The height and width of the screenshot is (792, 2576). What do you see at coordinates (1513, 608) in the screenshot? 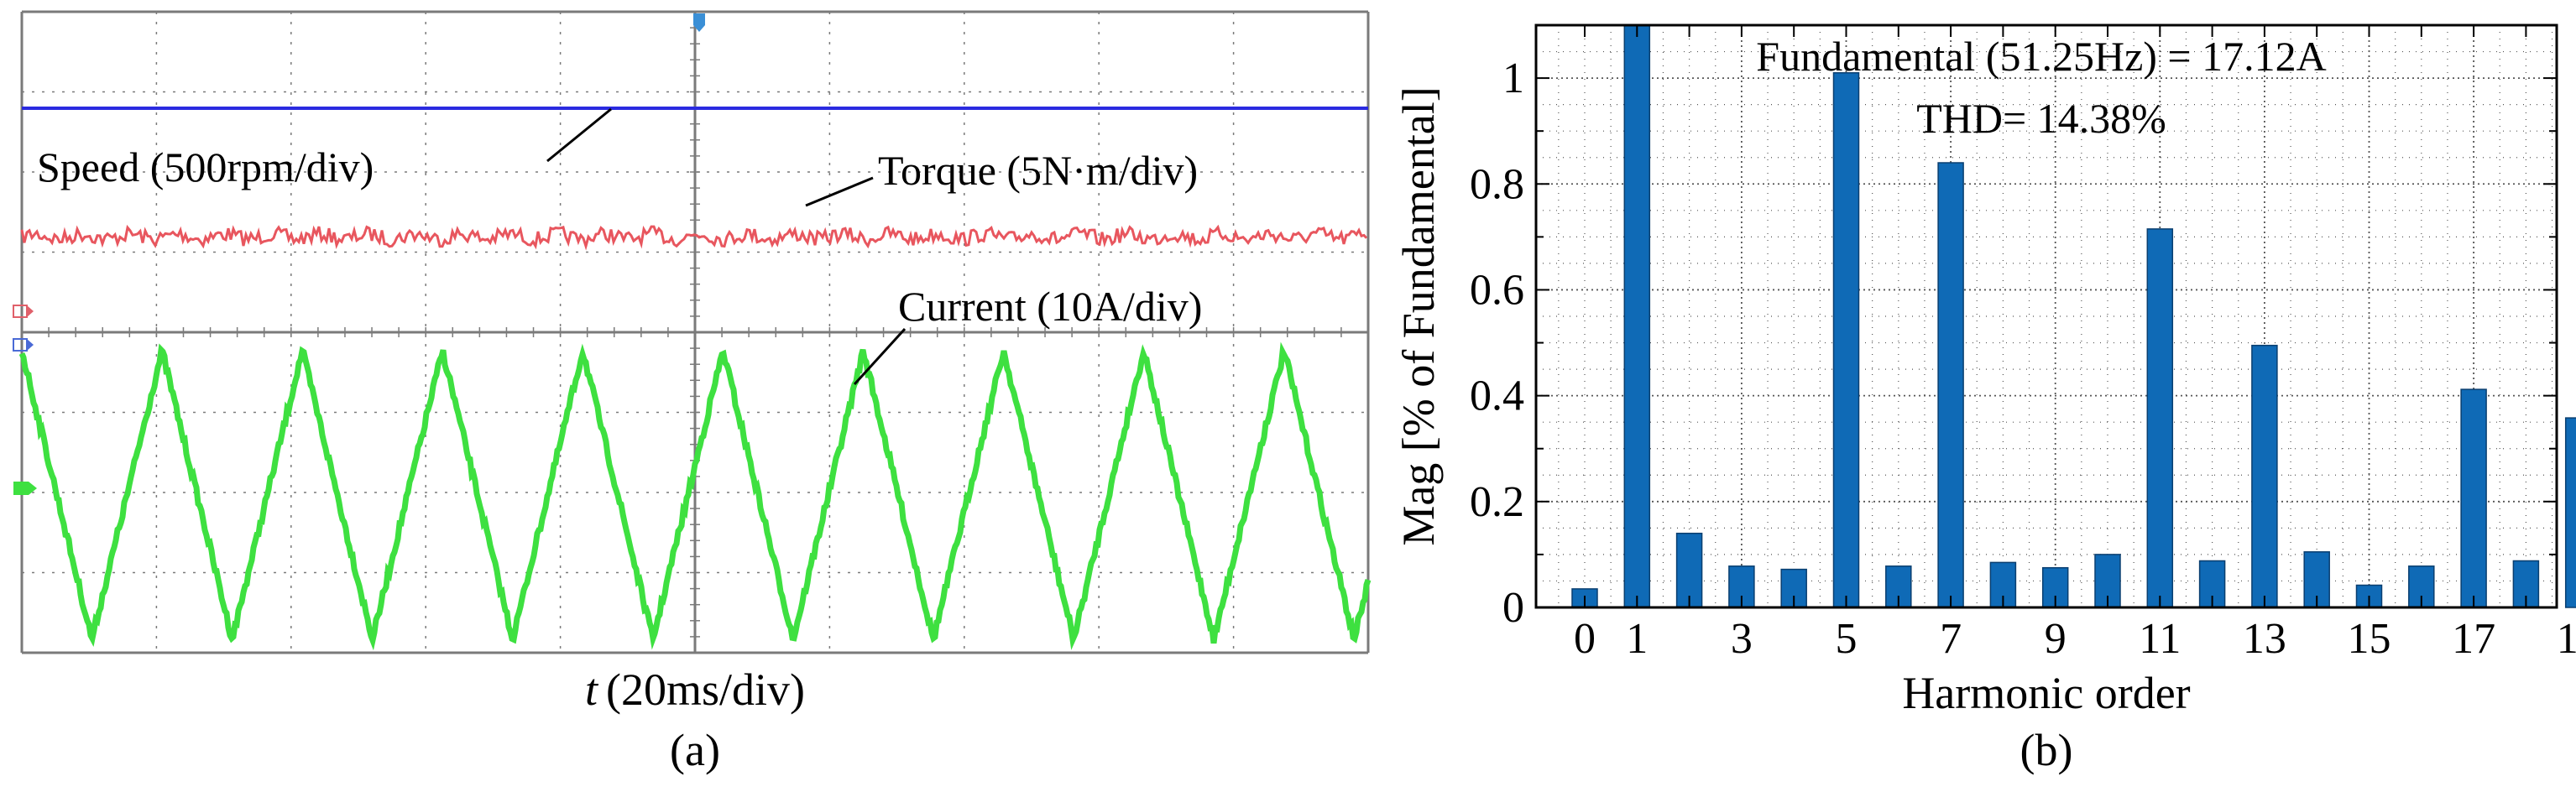
I see `y-tick-label: 0` at bounding box center [1513, 608].